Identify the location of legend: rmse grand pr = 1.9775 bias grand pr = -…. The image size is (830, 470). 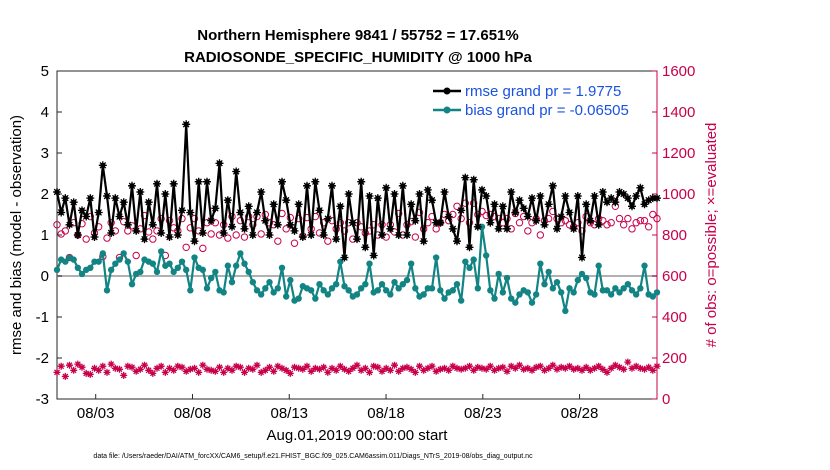
(531, 101).